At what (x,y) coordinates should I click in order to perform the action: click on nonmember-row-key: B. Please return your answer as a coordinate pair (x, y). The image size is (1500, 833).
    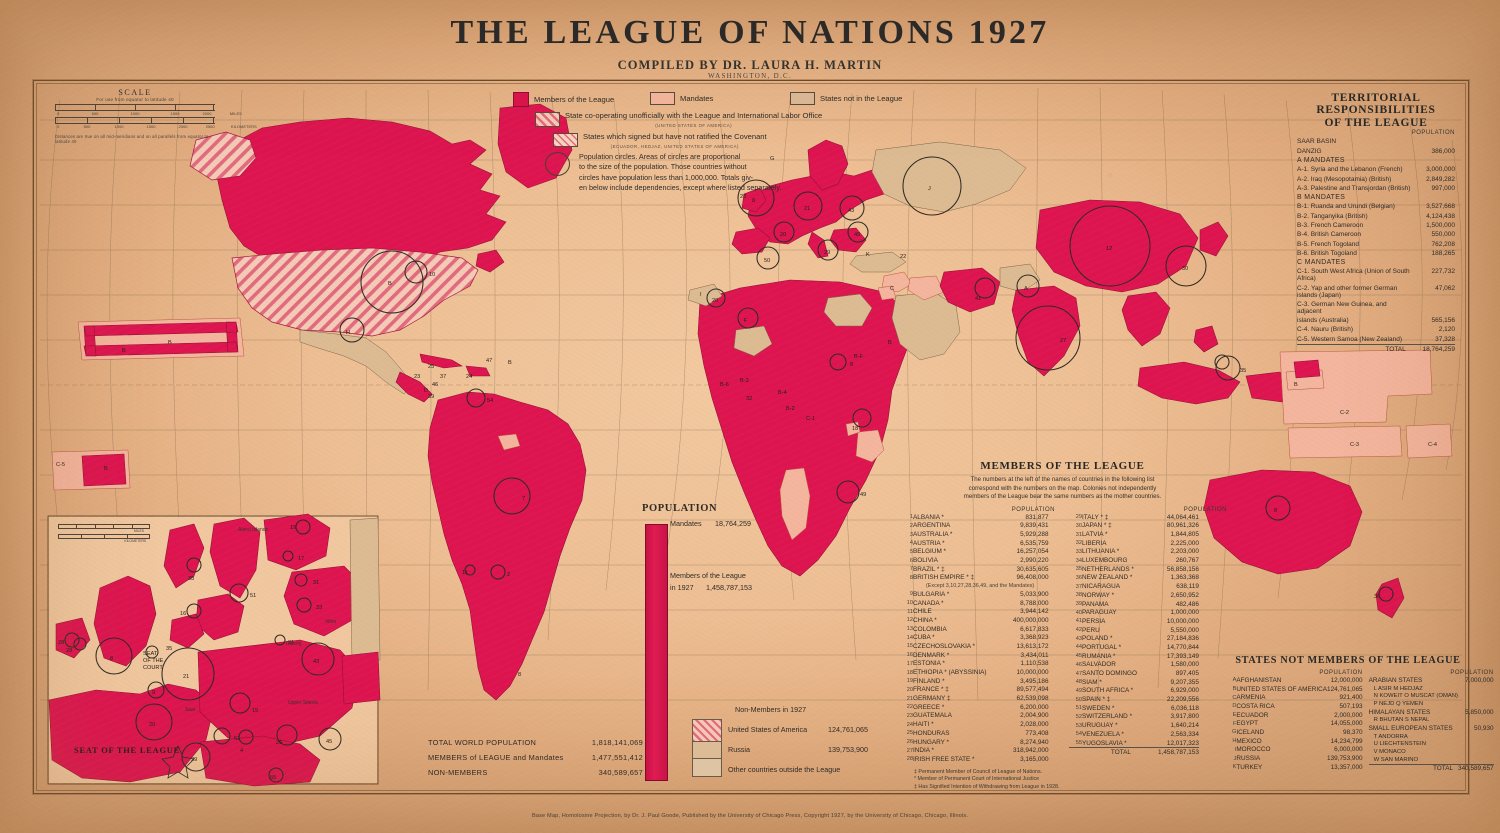
    Looking at the image, I should click on (1234, 689).